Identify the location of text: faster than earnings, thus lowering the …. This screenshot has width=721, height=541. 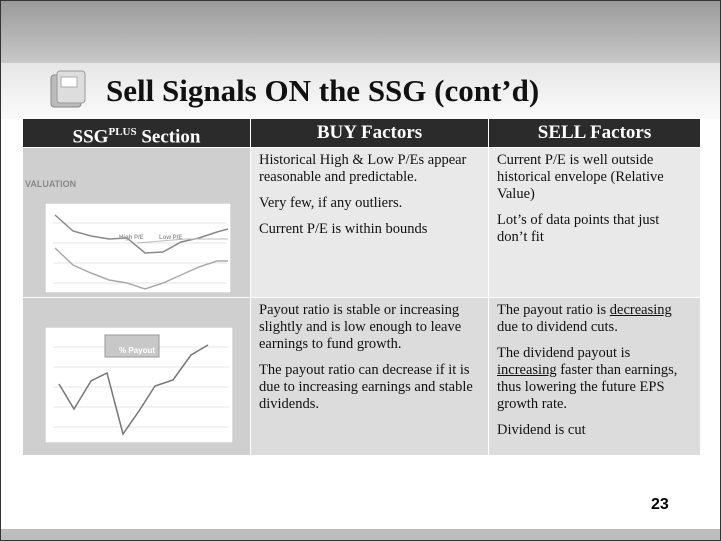
(587, 387).